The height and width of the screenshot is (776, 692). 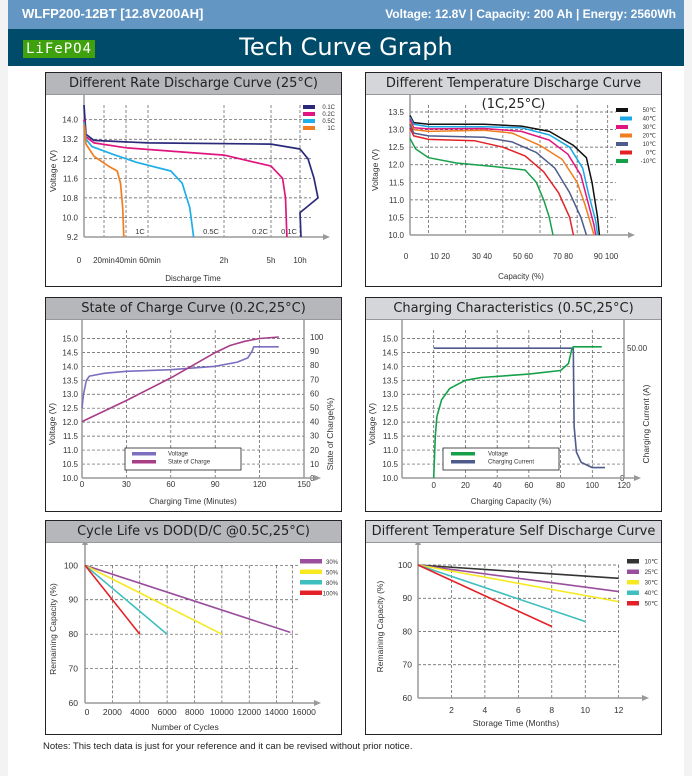 What do you see at coordinates (650, 111) in the screenshot?
I see `legend-label: 50℃` at bounding box center [650, 111].